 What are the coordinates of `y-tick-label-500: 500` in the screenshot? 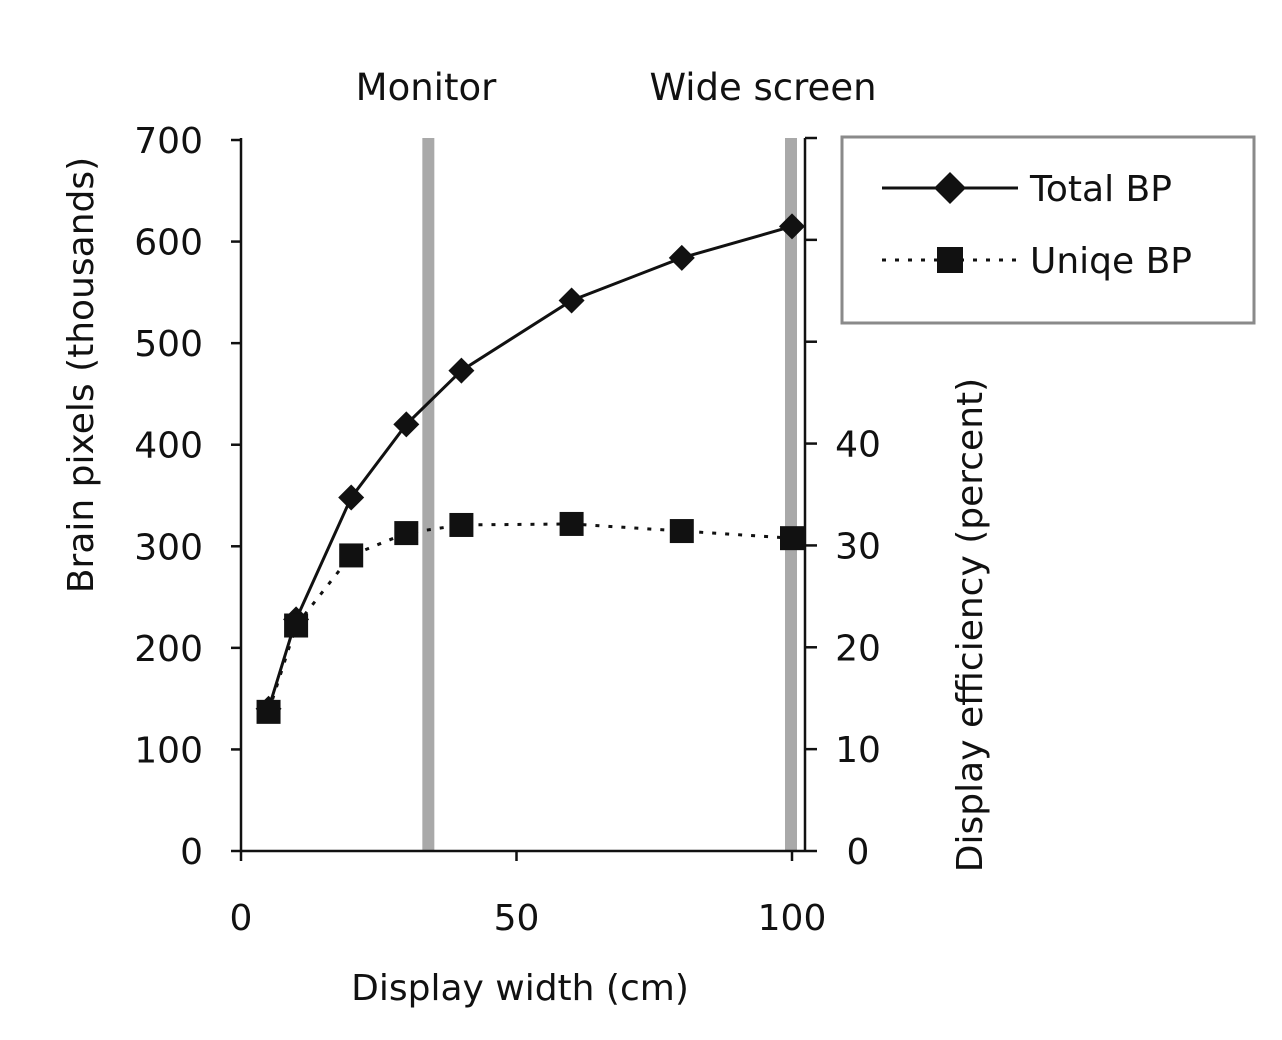 It's located at (168, 344).